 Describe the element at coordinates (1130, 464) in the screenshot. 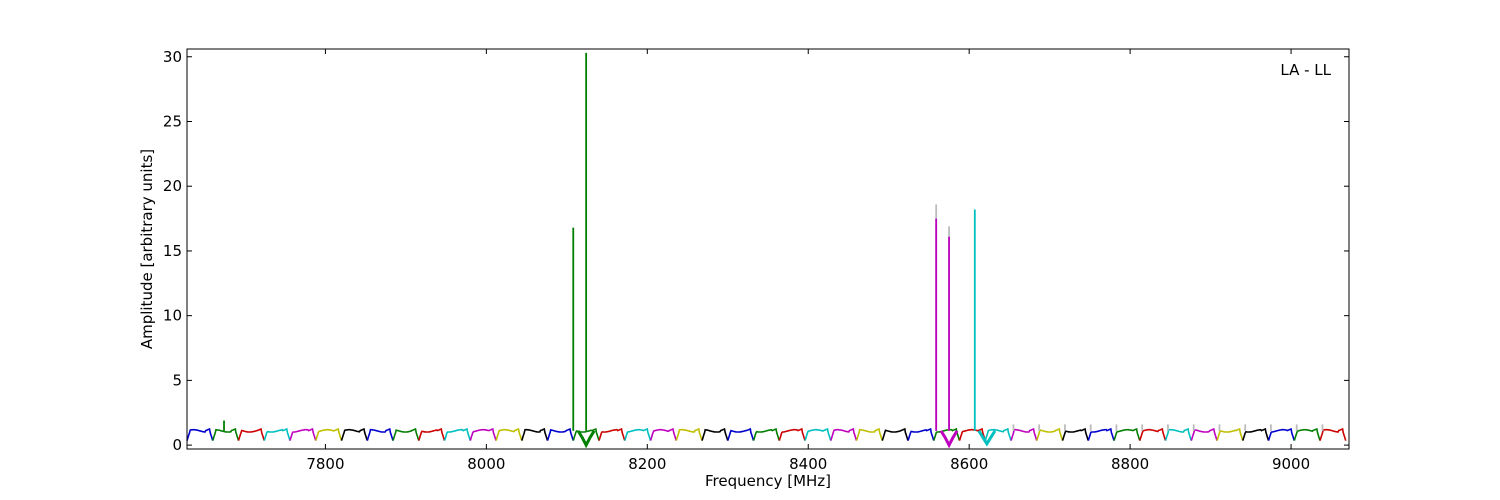

I see `x-tick-label: 8800` at that location.